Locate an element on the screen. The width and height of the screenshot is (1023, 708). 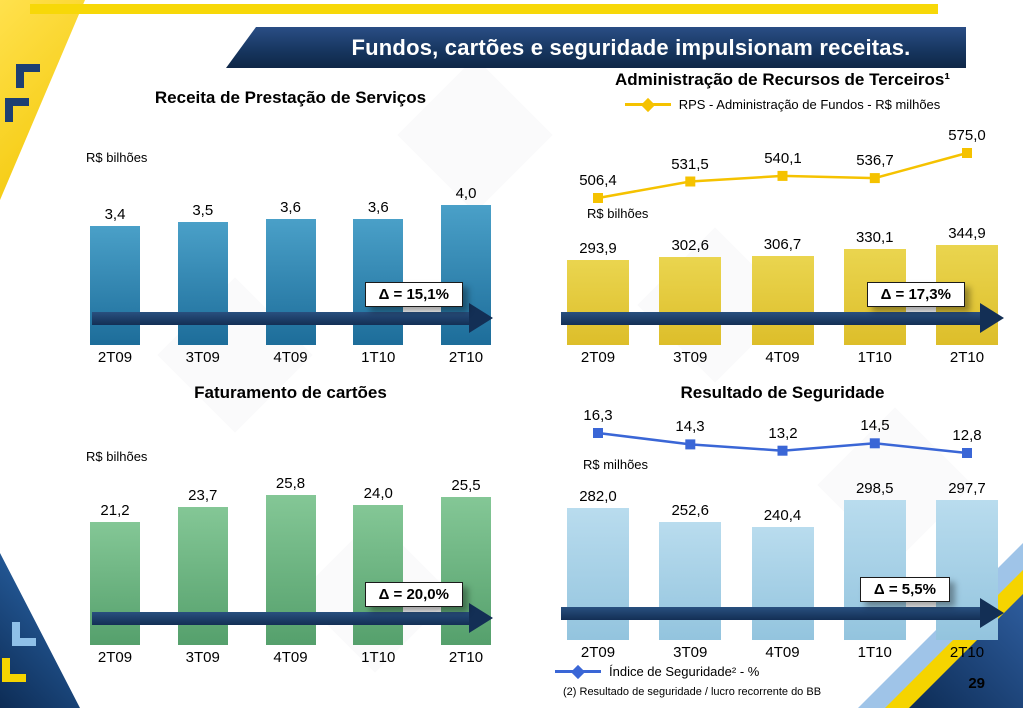
bar-value-label: 298,5 is located at coordinates (874, 488).